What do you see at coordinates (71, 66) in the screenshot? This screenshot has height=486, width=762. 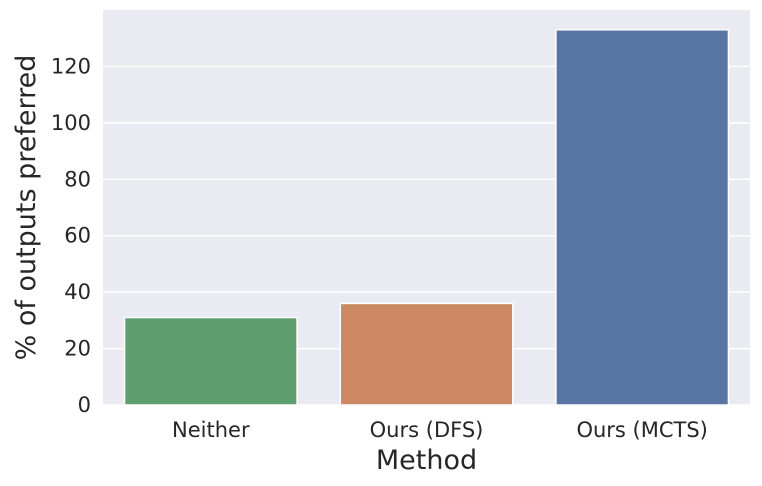 I see `y-tick-label: 120` at bounding box center [71, 66].